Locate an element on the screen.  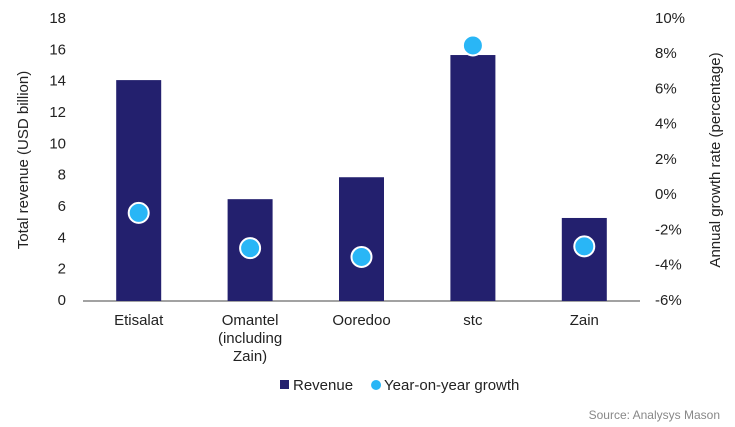
y-tick-label: 18 is located at coordinates (57, 18).